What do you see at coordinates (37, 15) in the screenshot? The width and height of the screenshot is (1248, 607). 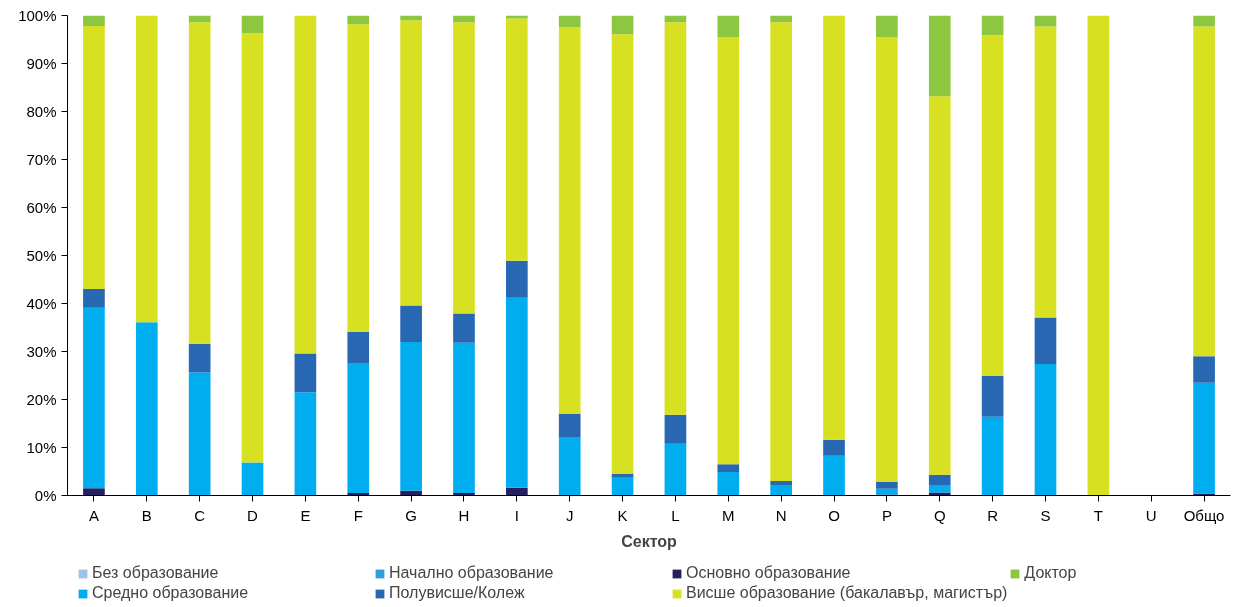 I see `y-tick-label: 100%` at bounding box center [37, 15].